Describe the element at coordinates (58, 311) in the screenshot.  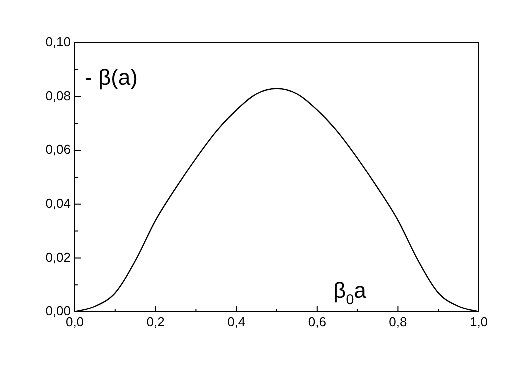
I see `y-tick-label: 0,00` at that location.